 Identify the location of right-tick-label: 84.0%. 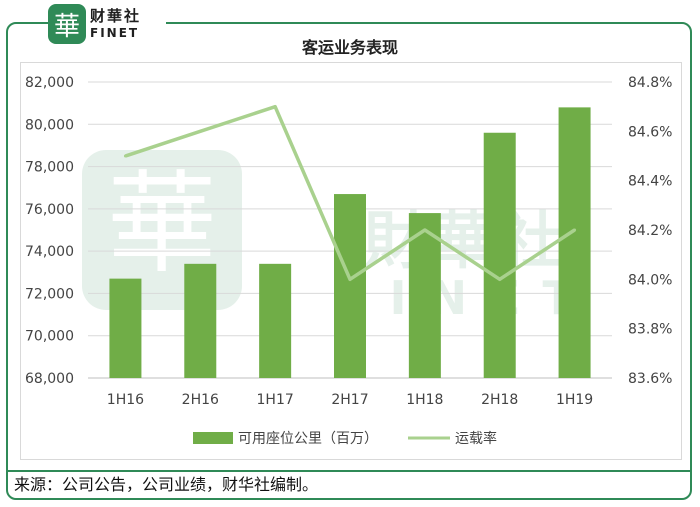
(650, 280).